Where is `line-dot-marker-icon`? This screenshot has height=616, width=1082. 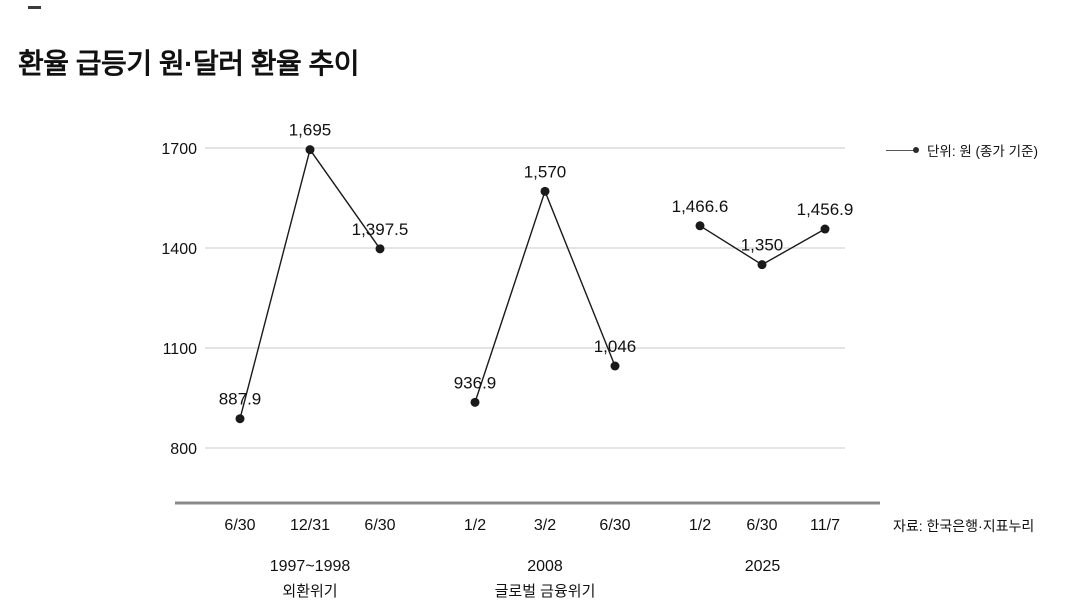
line-dot-marker-icon is located at coordinates (902, 150).